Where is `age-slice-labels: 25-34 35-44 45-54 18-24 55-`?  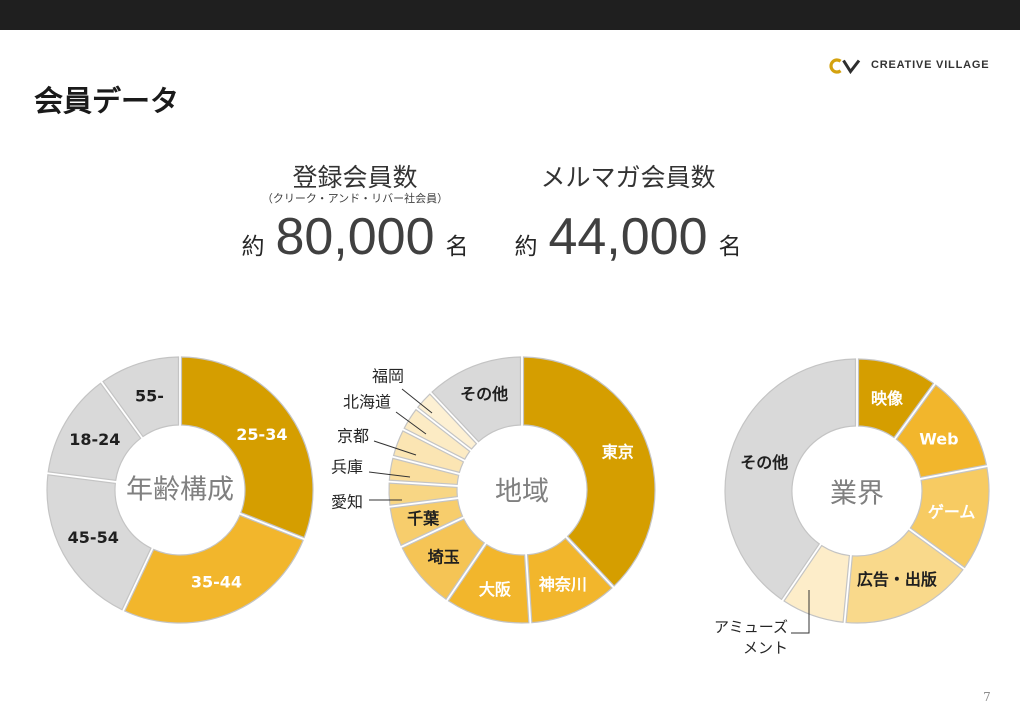 age-slice-labels: 25-34 35-44 45-54 18-24 55- is located at coordinates (178, 488).